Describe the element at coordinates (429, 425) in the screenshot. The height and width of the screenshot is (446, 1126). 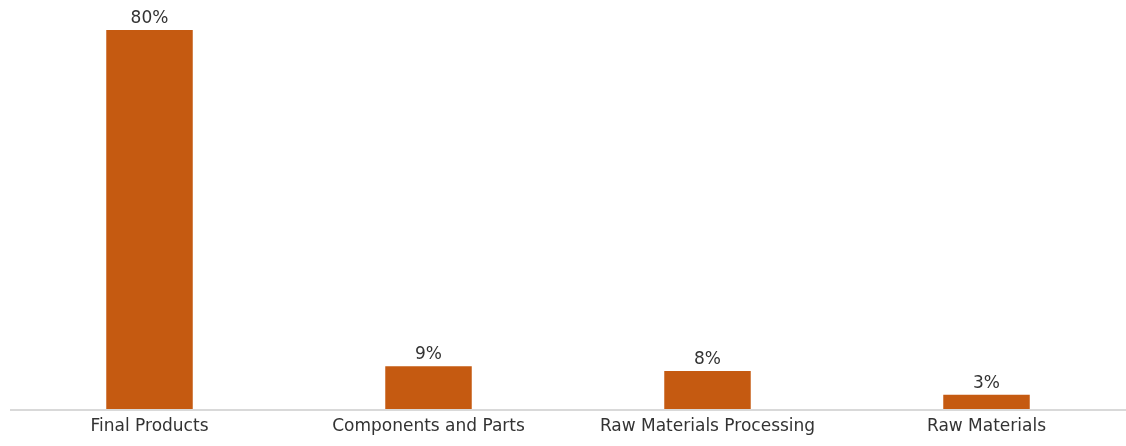
I see `x-tick-label: Components and Parts` at that location.